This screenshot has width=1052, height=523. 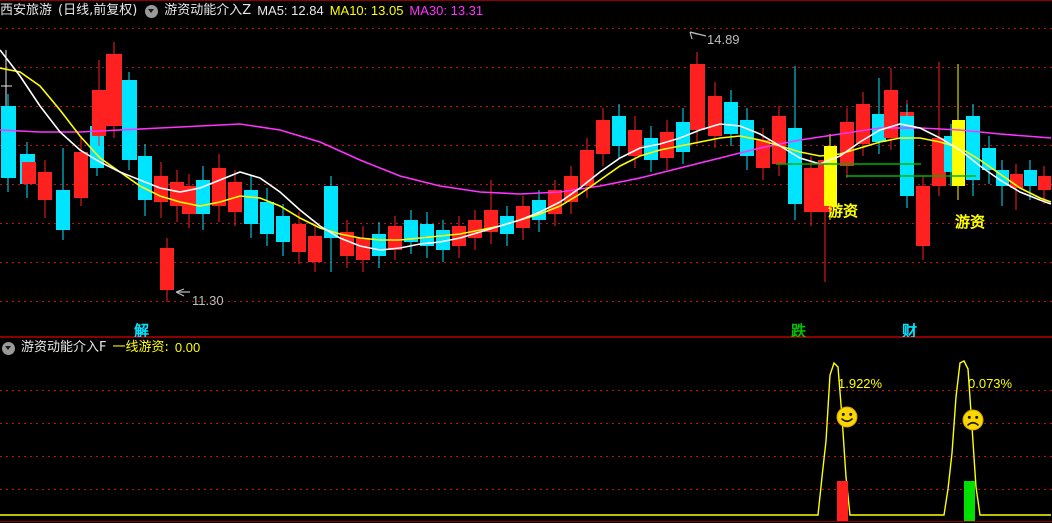 I want to click on ma5-readout: MA5: 12.84, so click(x=290, y=10).